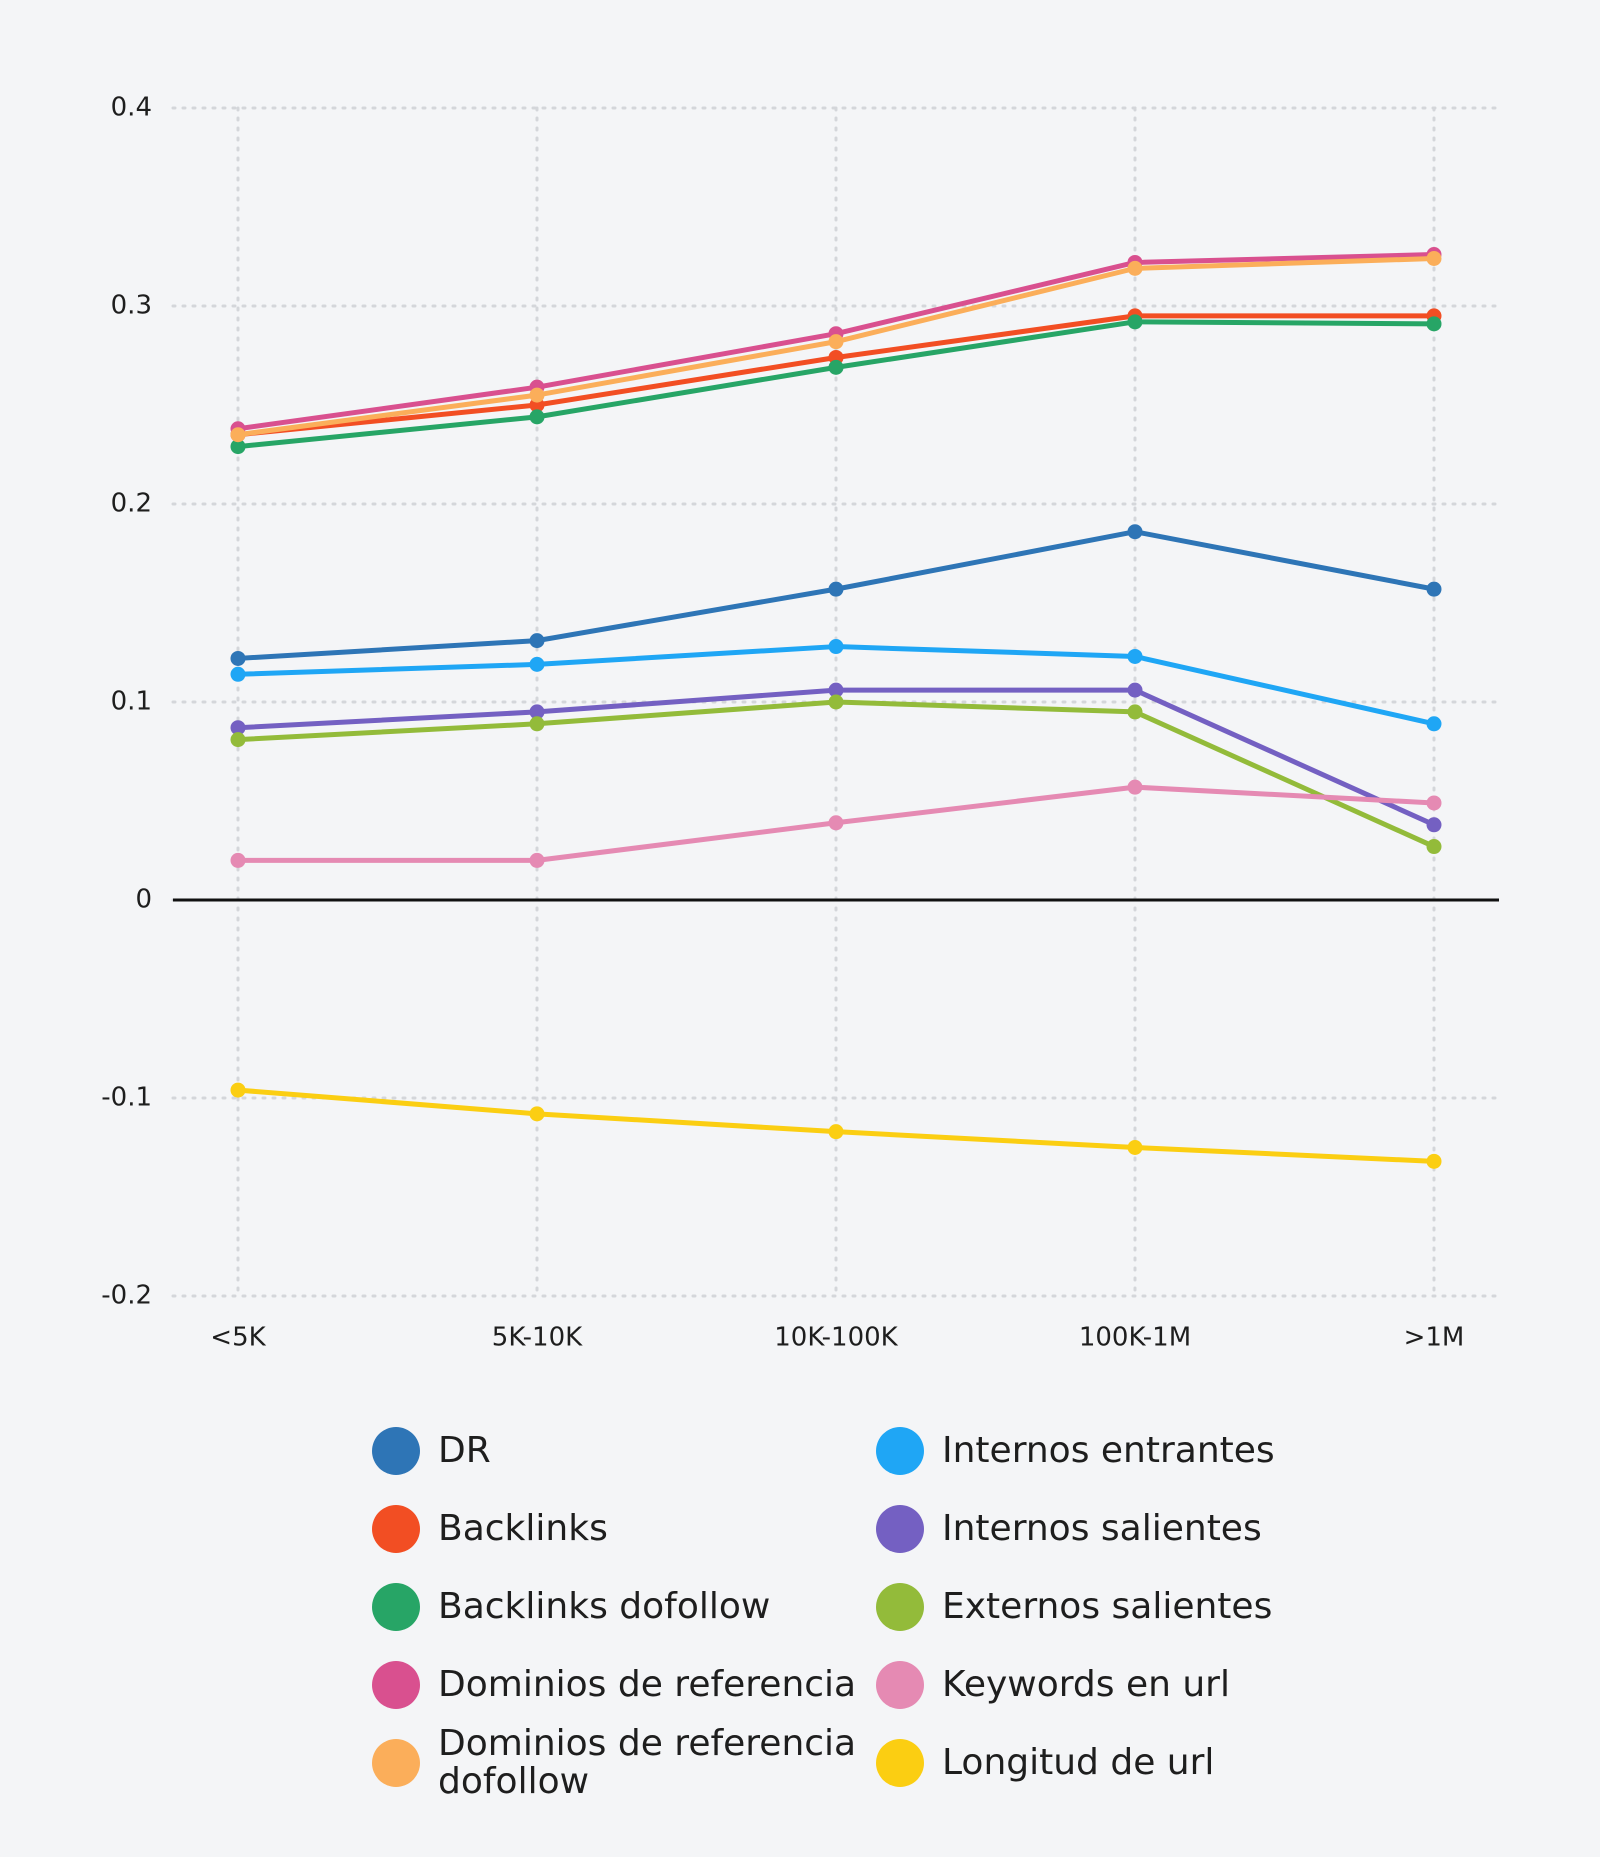 The image size is (1600, 1857). Describe the element at coordinates (624, 1451) in the screenshot. I see `legend-item: DR` at that location.